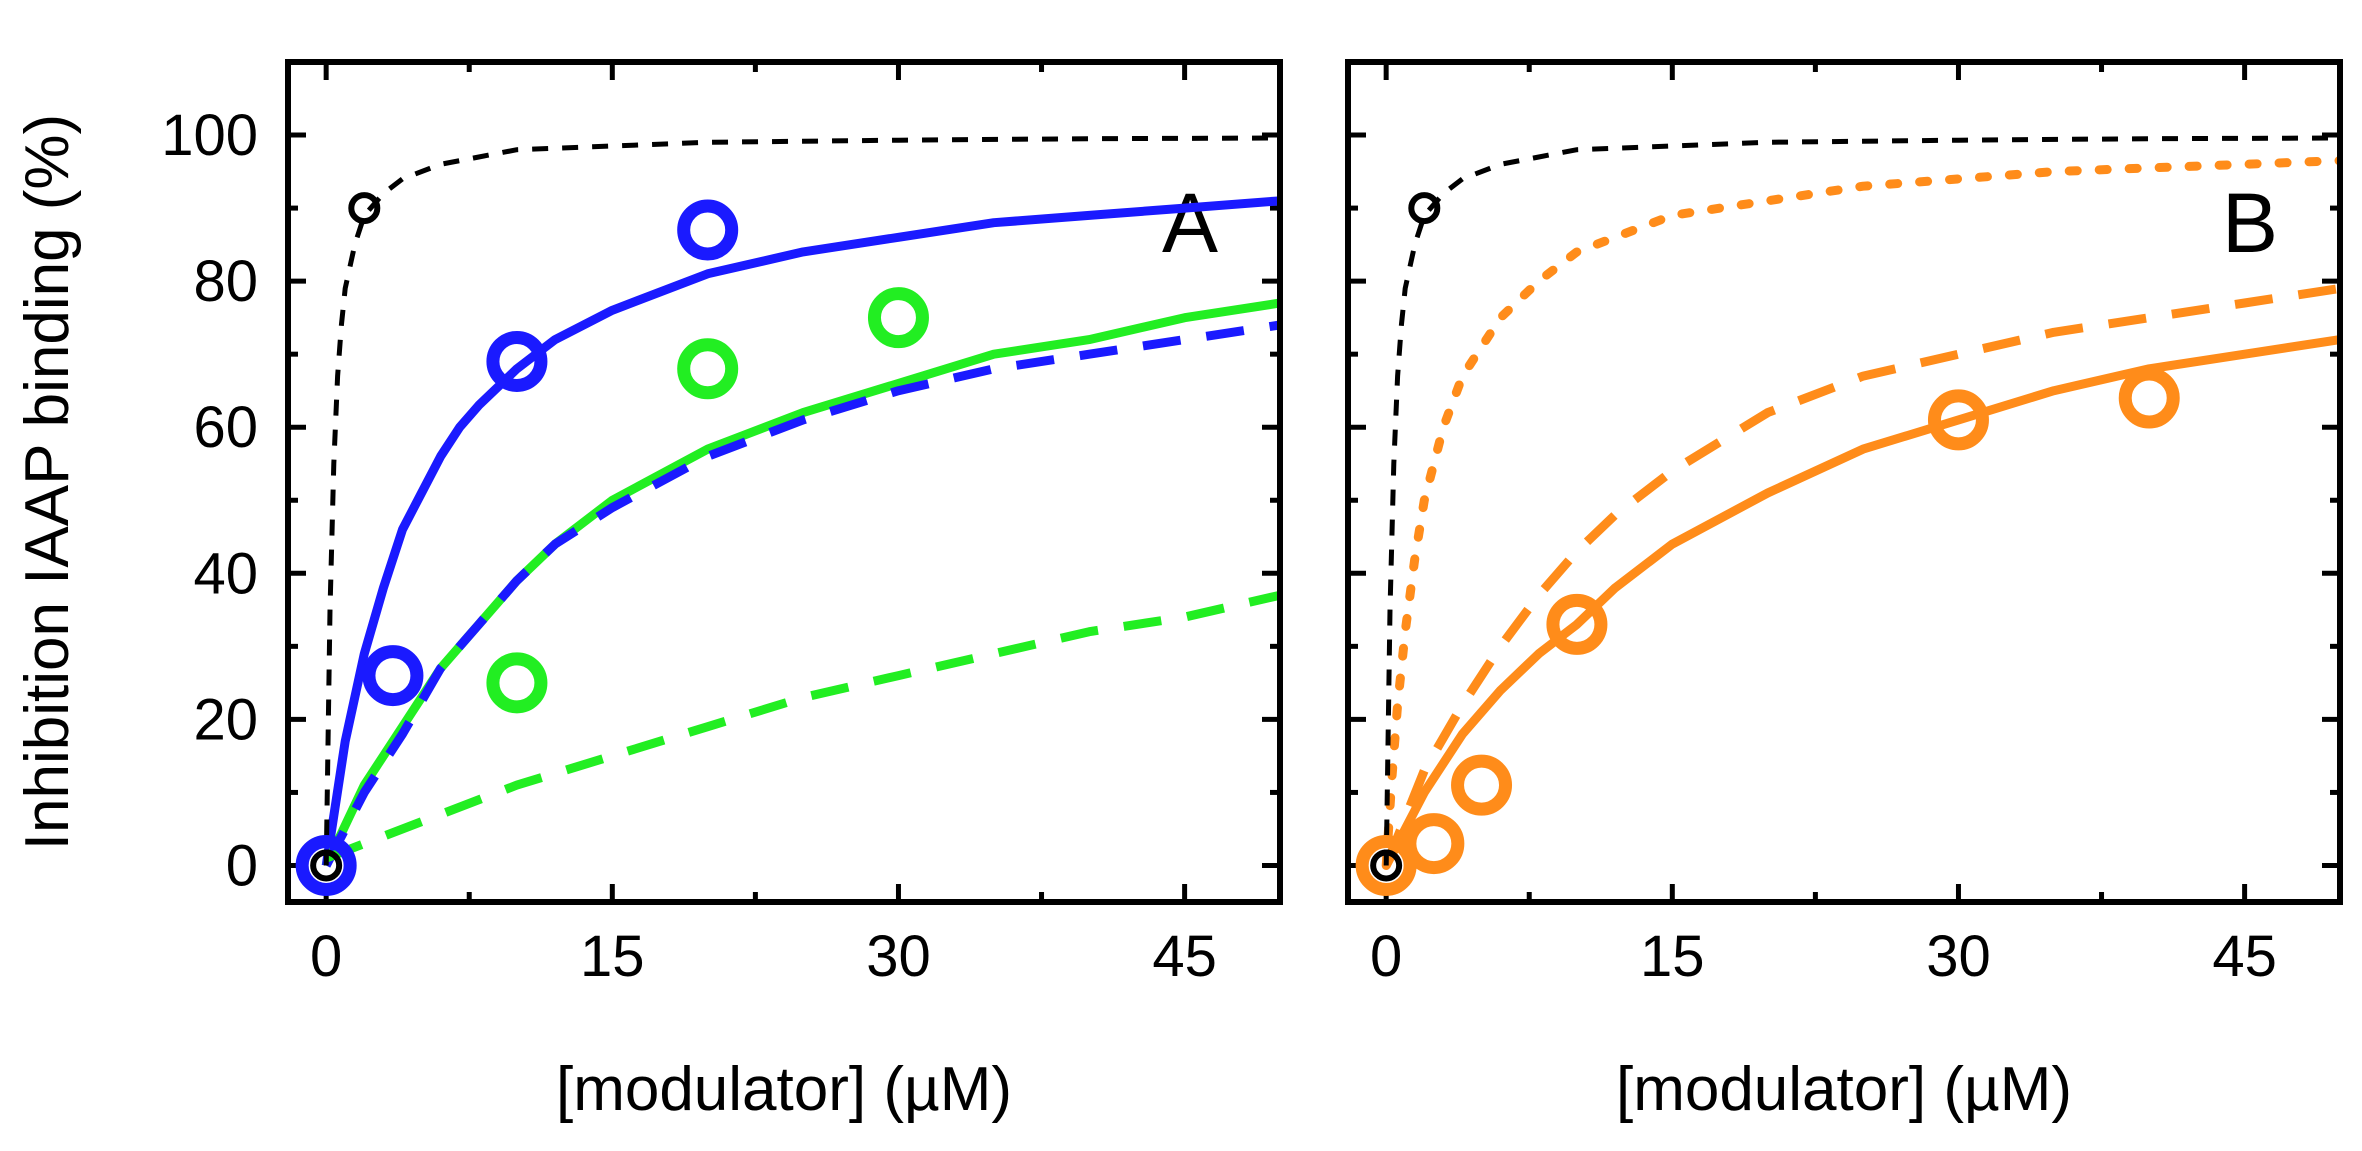 The width and height of the screenshot is (2362, 1151). I want to click on y-axis-label: Inhibition IAAP binding (%), so click(47, 482).